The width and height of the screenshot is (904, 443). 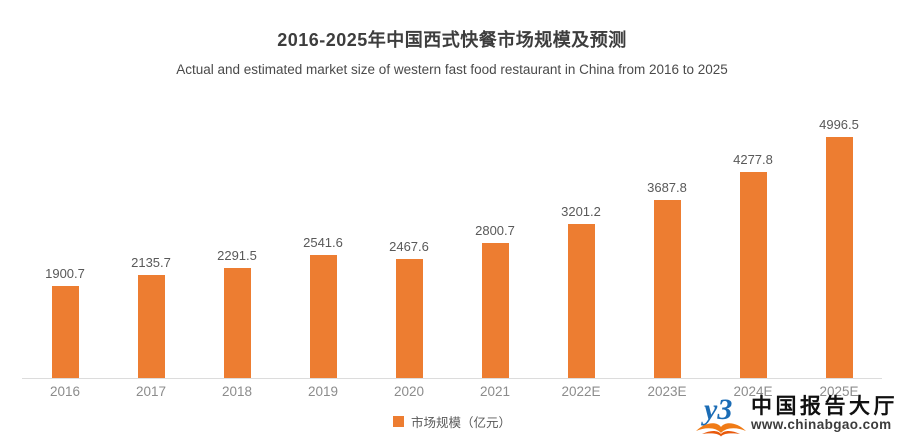 I want to click on bar-group-2020: 2467.6, so click(x=409, y=308).